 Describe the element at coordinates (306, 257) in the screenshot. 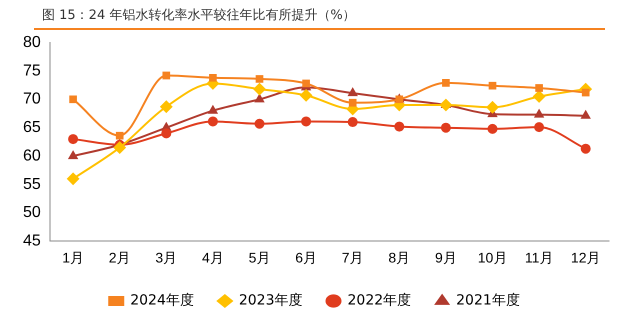

I see `x-tick-label: 6月` at that location.